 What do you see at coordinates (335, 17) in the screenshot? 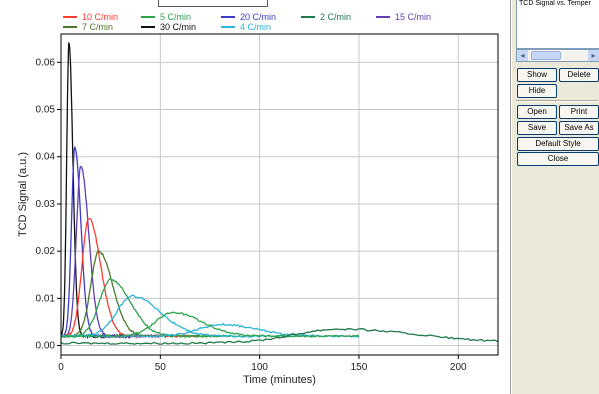
I see `legend-label: 2 C/min` at bounding box center [335, 17].